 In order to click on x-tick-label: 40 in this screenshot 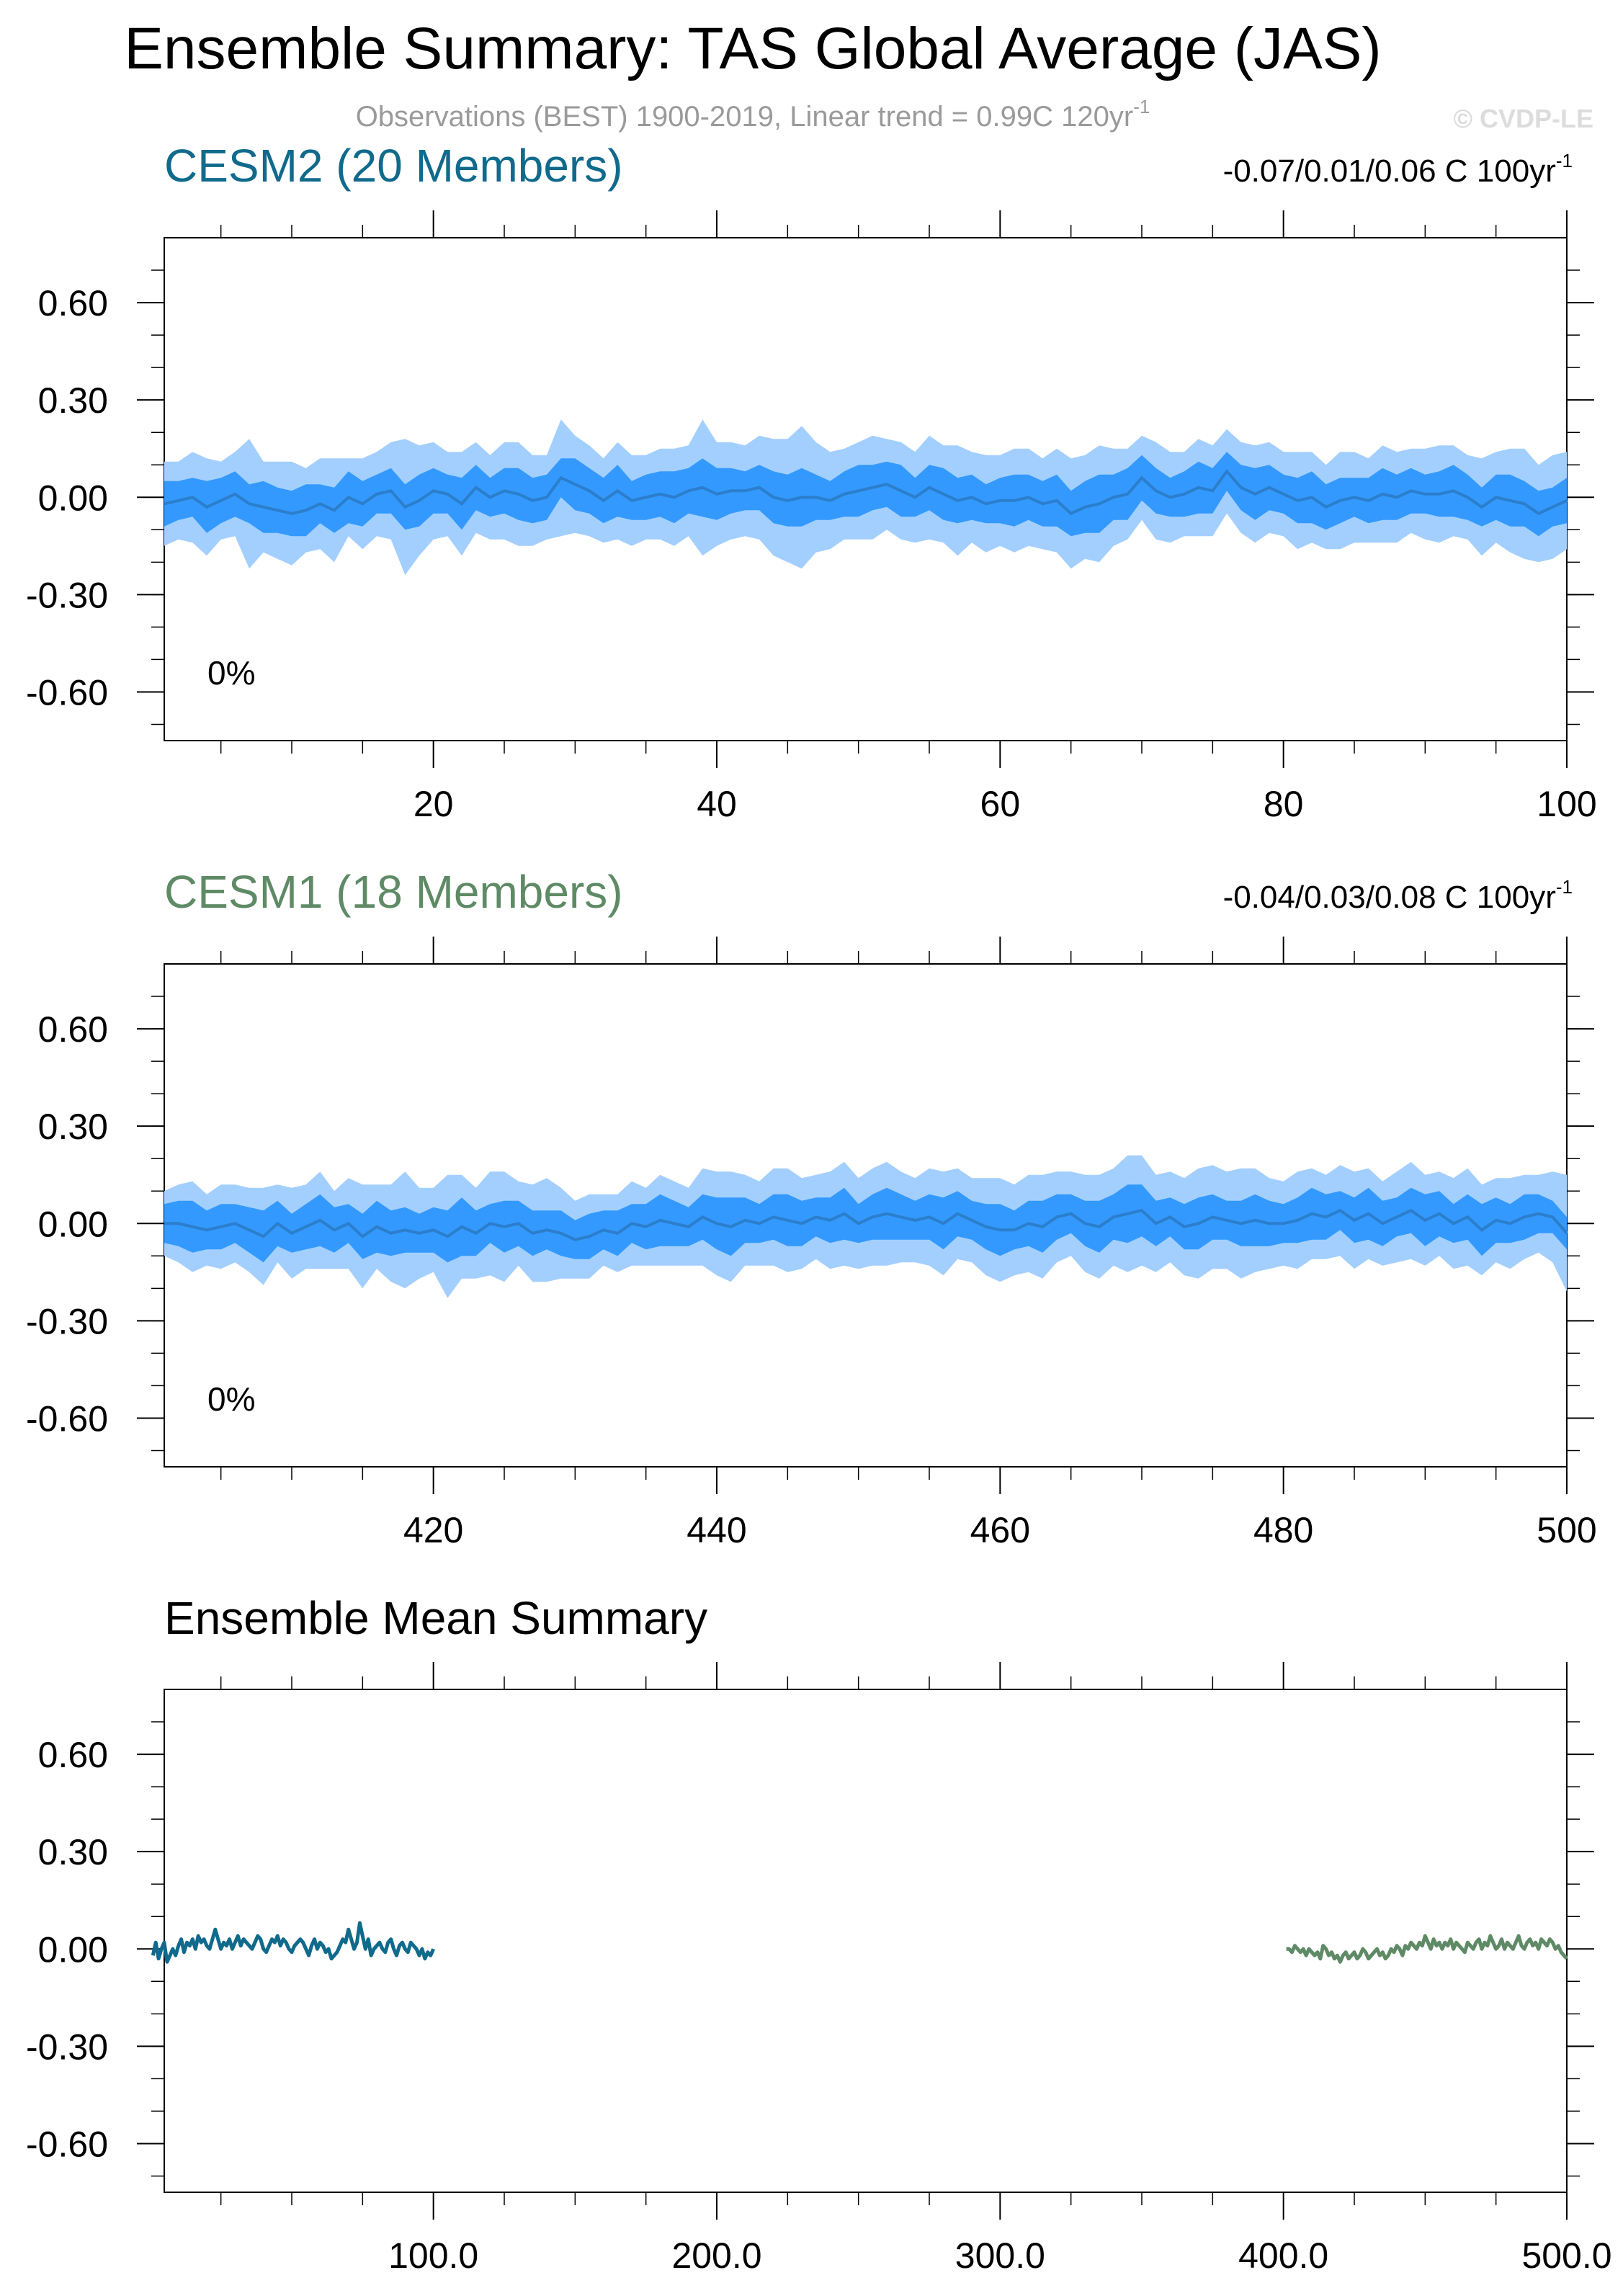, I will do `click(717, 804)`.